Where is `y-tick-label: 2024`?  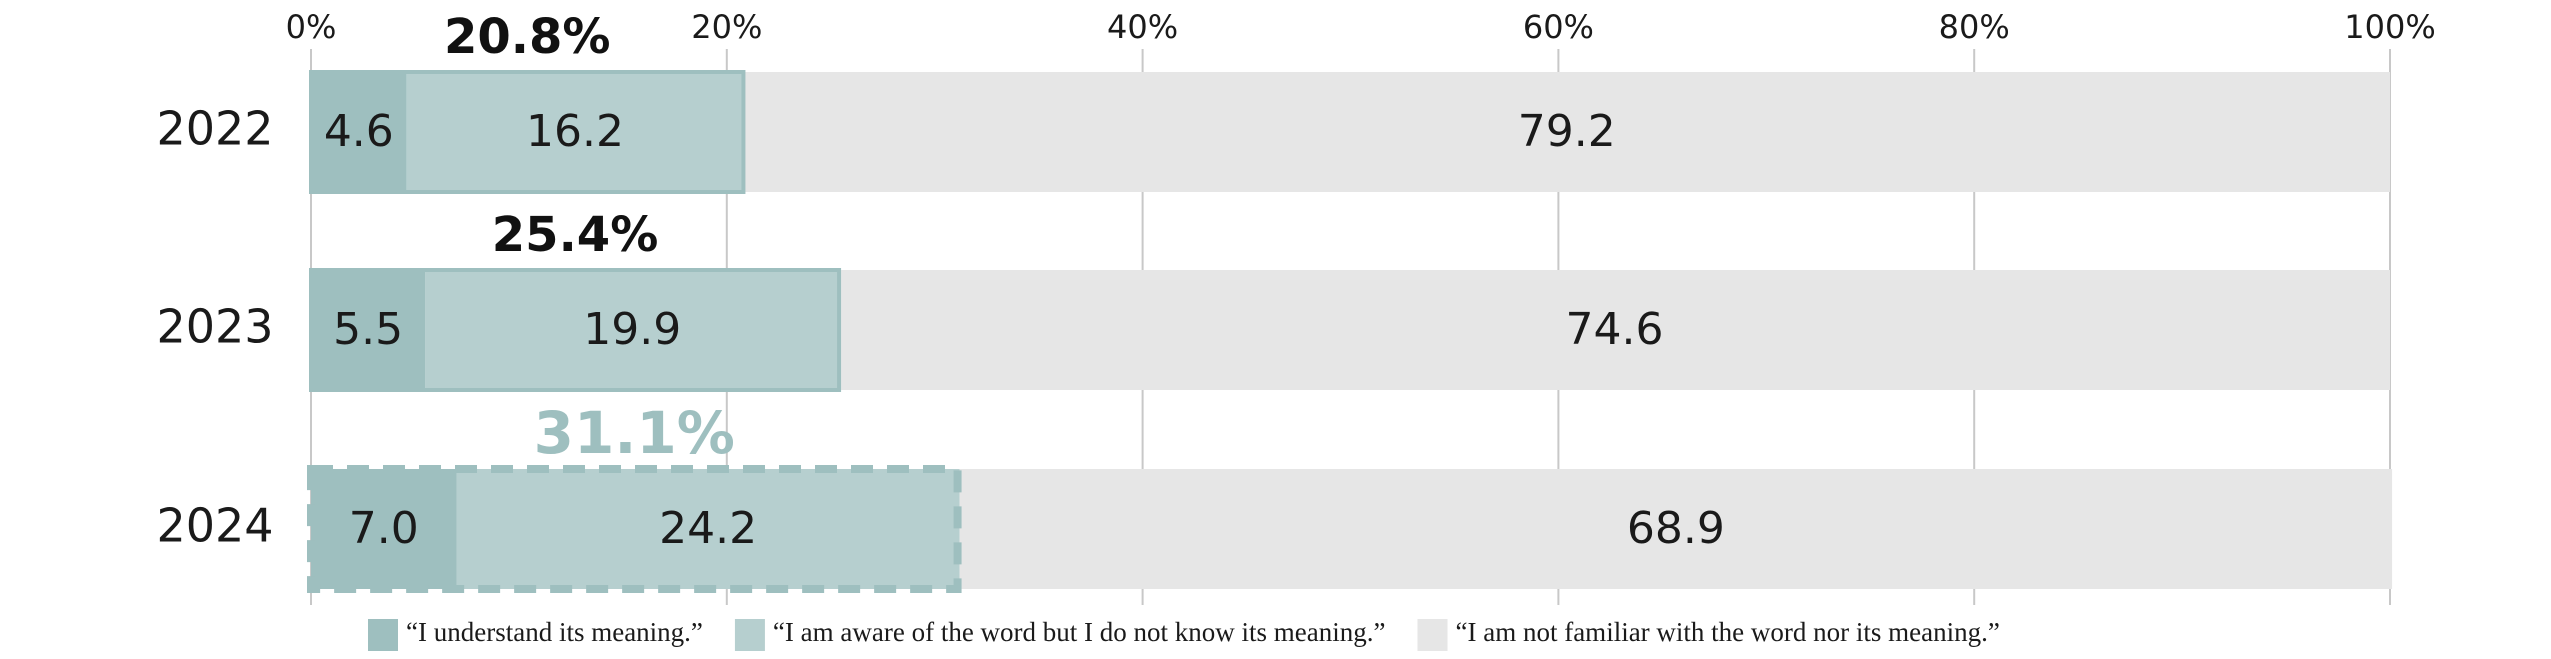 y-tick-label: 2024 is located at coordinates (214, 526).